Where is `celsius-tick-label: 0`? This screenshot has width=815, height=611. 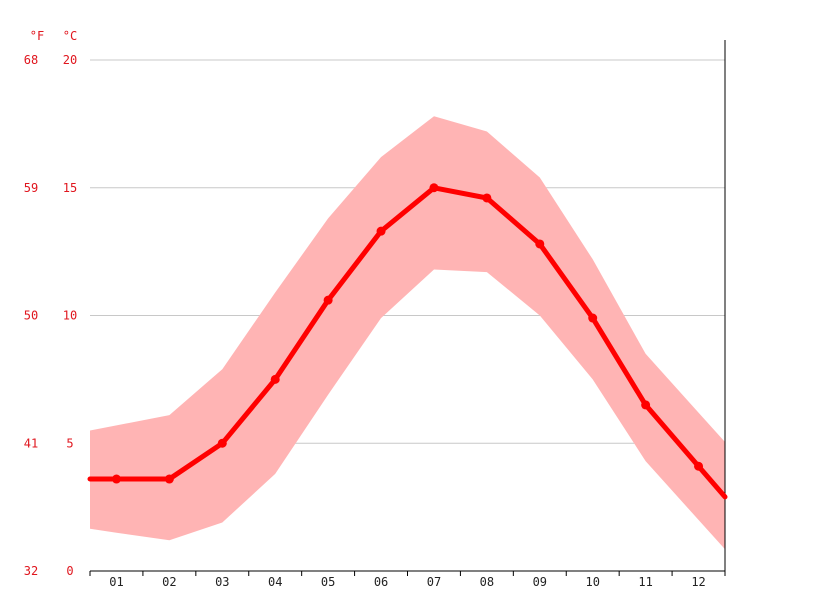 celsius-tick-label: 0 is located at coordinates (69, 571).